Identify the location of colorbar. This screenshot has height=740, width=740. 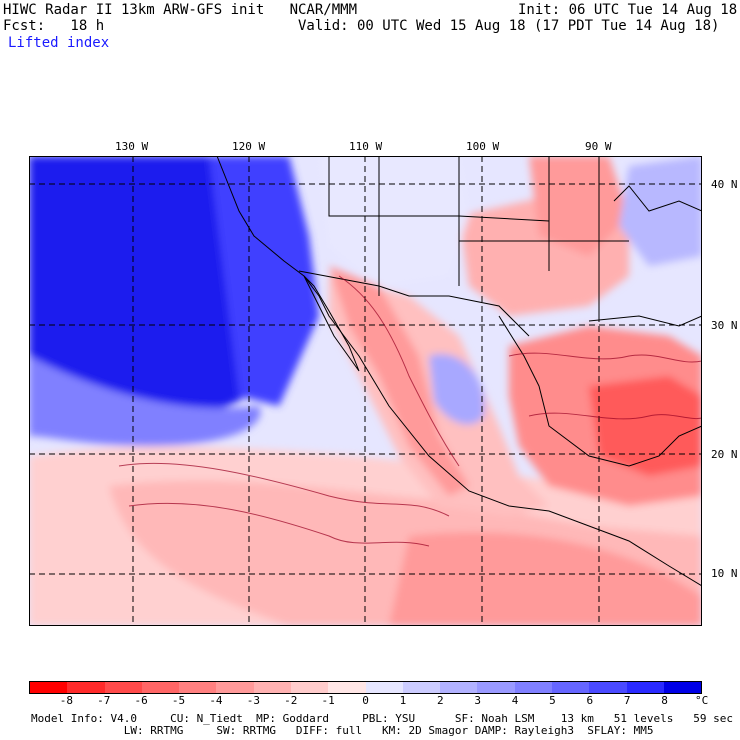
(365, 687).